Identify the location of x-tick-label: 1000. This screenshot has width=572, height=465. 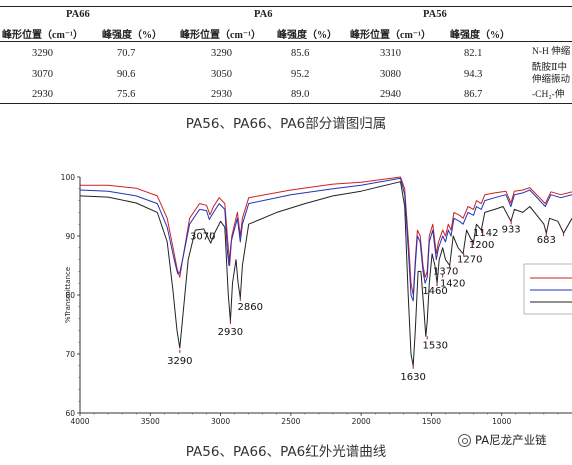
(501, 421).